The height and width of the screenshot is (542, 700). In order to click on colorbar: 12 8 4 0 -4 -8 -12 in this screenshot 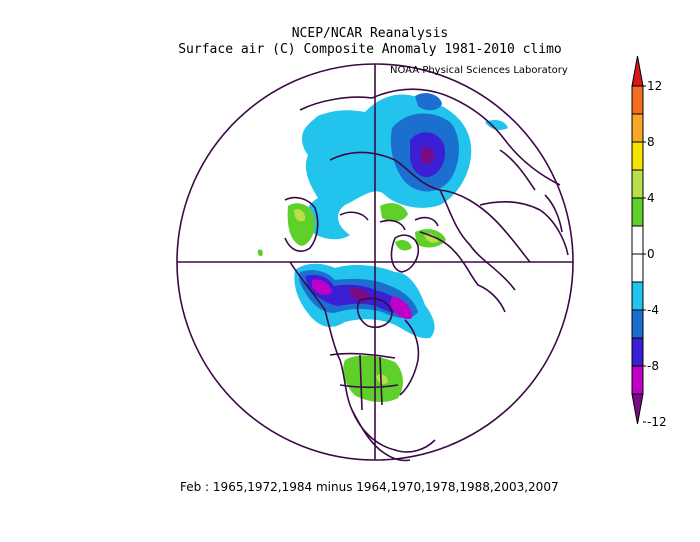, I will do `click(649, 242)`.